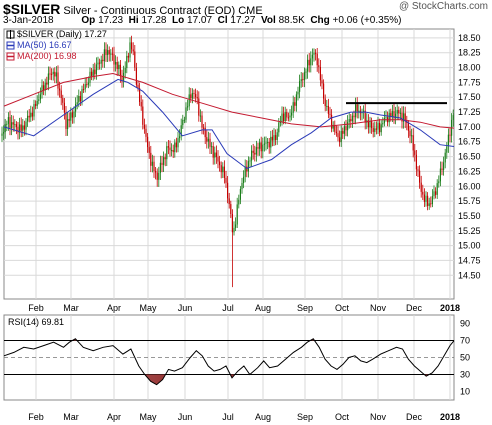 The image size is (492, 425). I want to click on open-value: 17.23, so click(111, 20).